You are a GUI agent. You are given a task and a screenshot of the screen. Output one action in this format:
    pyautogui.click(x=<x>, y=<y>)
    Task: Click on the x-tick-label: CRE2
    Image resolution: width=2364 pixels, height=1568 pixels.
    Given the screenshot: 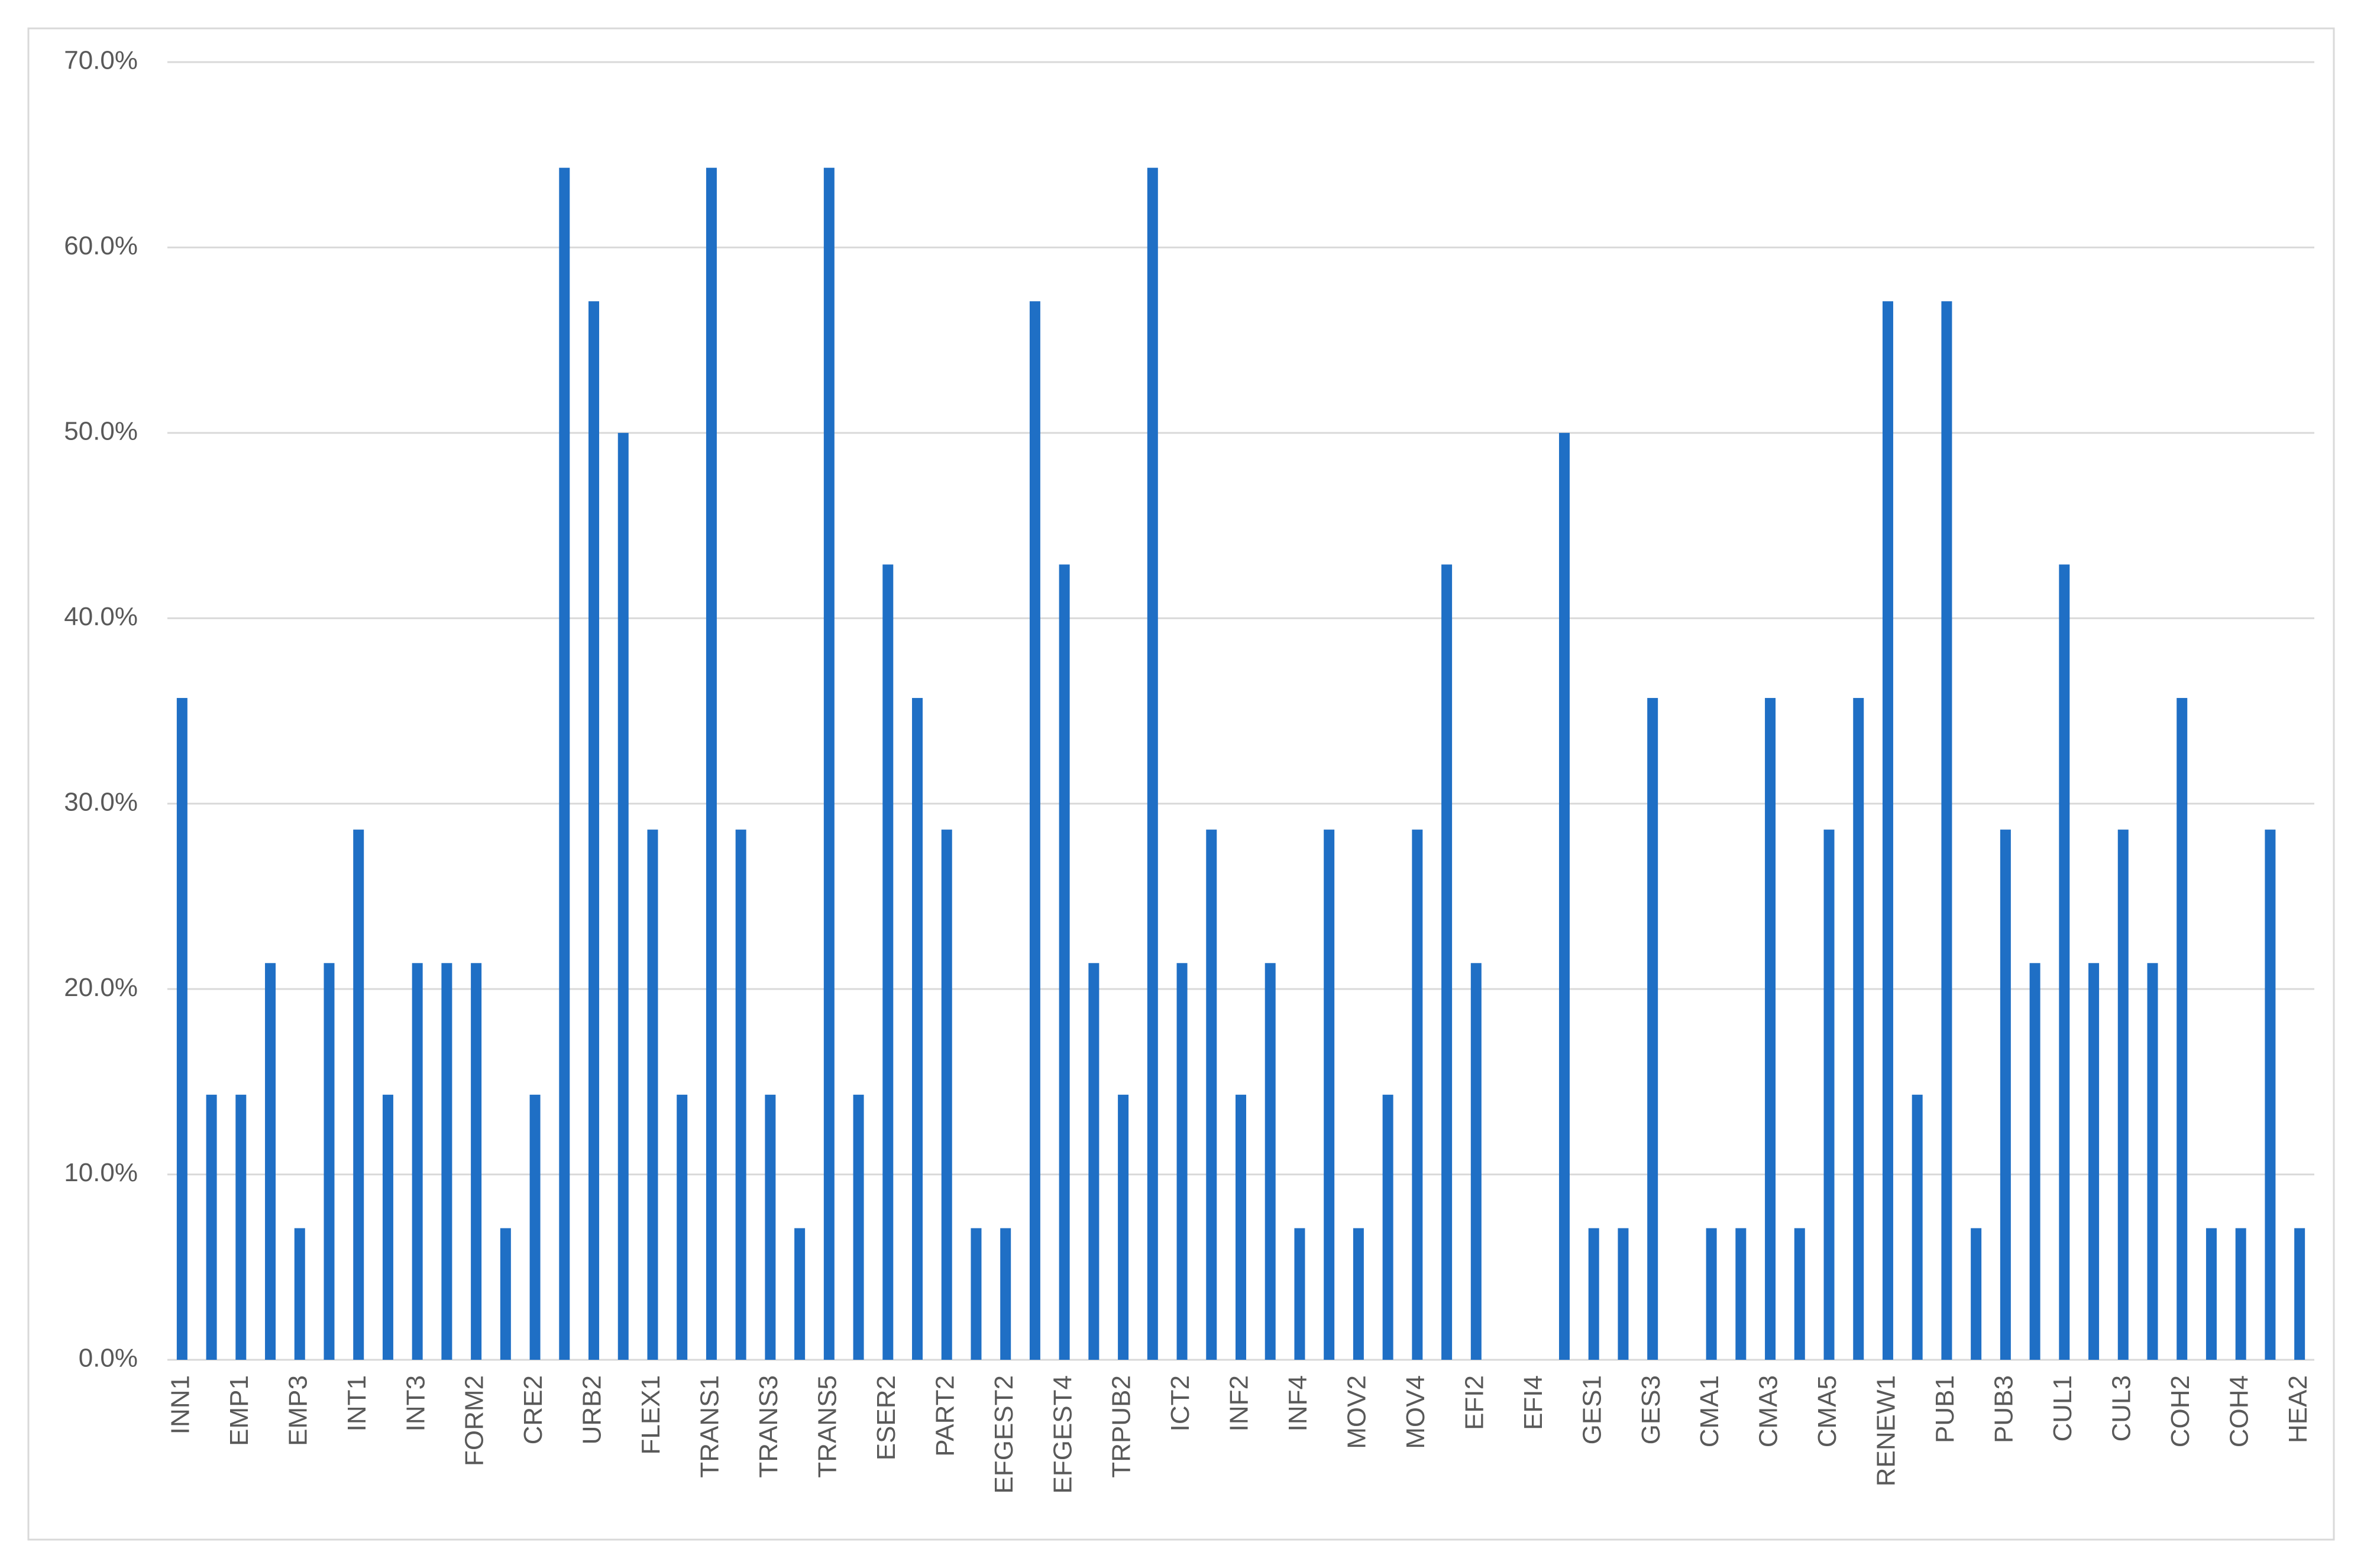 What is the action you would take?
    pyautogui.click(x=533, y=1409)
    